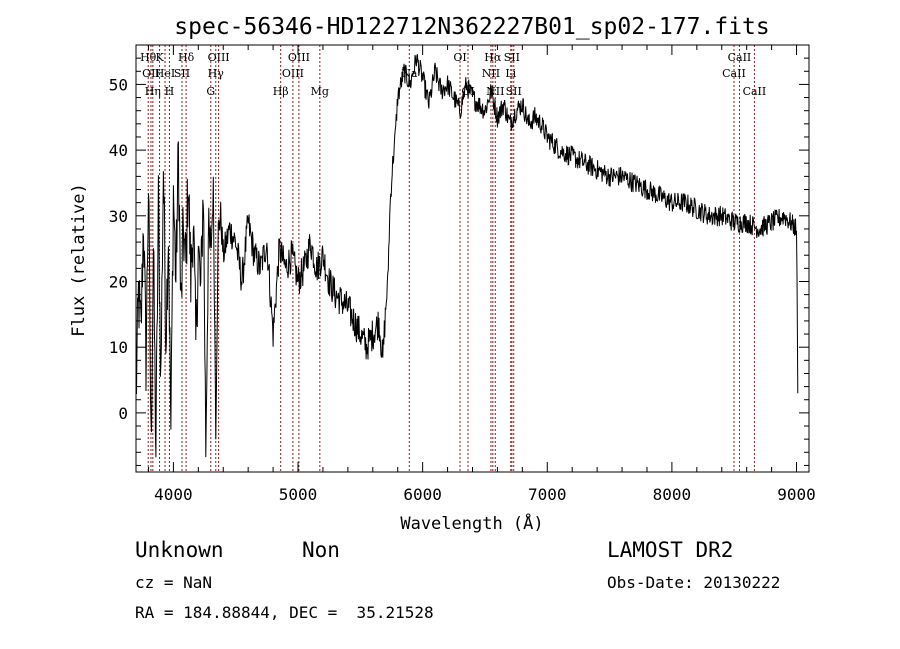 Image resolution: width=900 pixels, height=649 pixels. Describe the element at coordinates (118, 347) in the screenshot. I see `y-tick-label-1: 10` at that location.